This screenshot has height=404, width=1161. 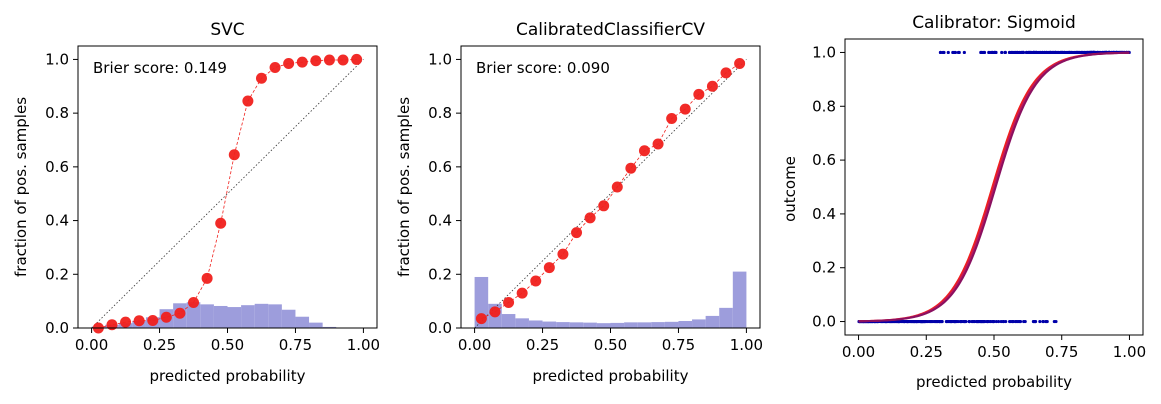 I want to click on brier-score-label: Brier score: 0.090, so click(x=543, y=68).